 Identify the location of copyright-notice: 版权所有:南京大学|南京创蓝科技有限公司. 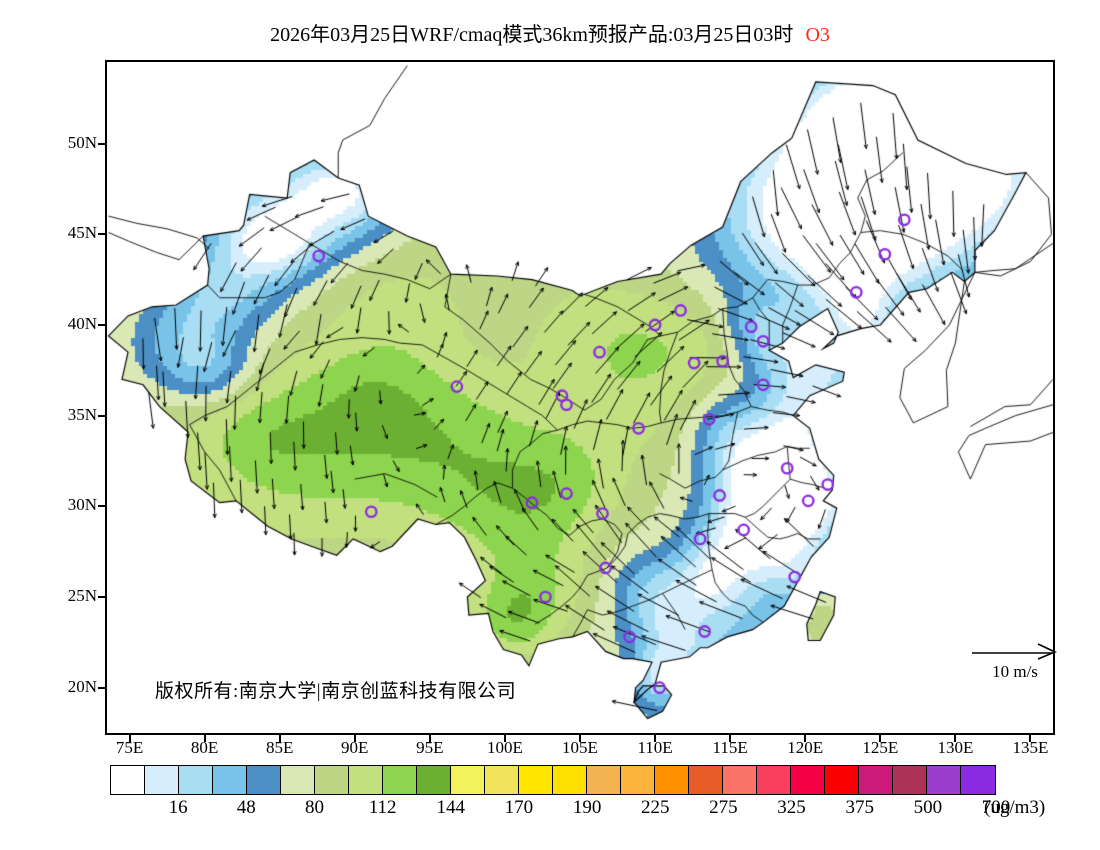
(336, 691).